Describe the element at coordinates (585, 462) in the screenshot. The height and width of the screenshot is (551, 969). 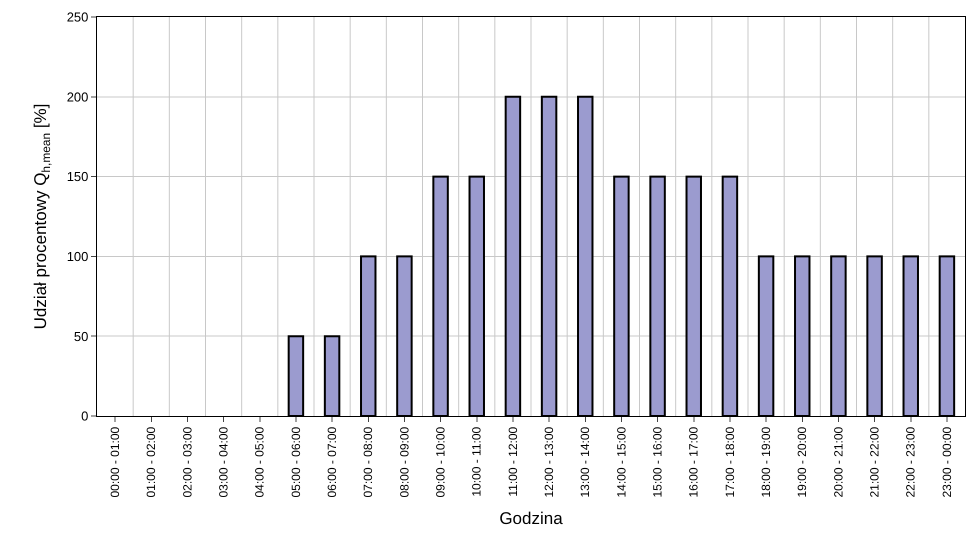
I see `x-tick-label: 13:00 - 14:00` at that location.